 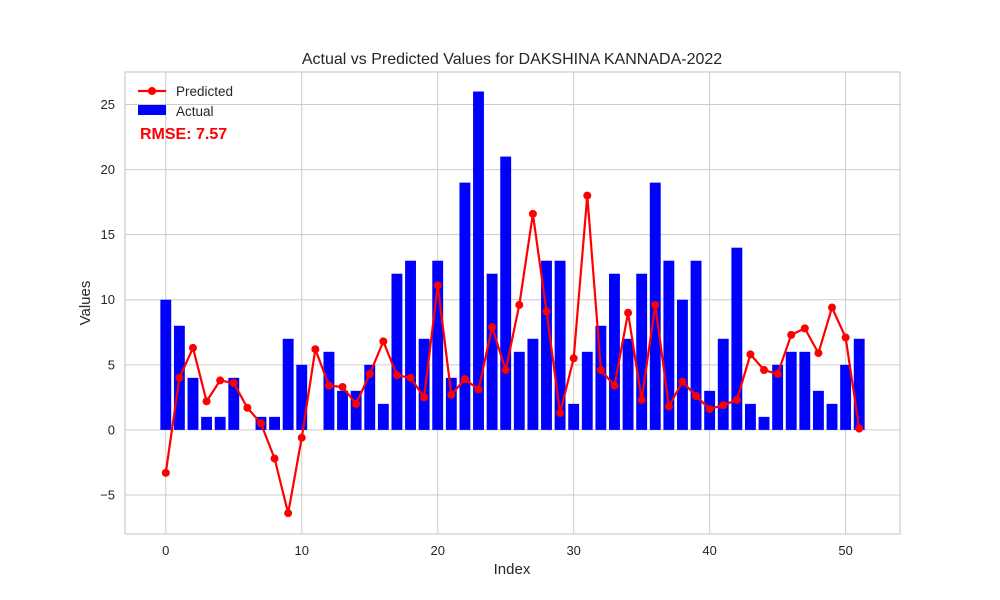 What do you see at coordinates (302, 550) in the screenshot?
I see `x-tick-label: 10` at bounding box center [302, 550].